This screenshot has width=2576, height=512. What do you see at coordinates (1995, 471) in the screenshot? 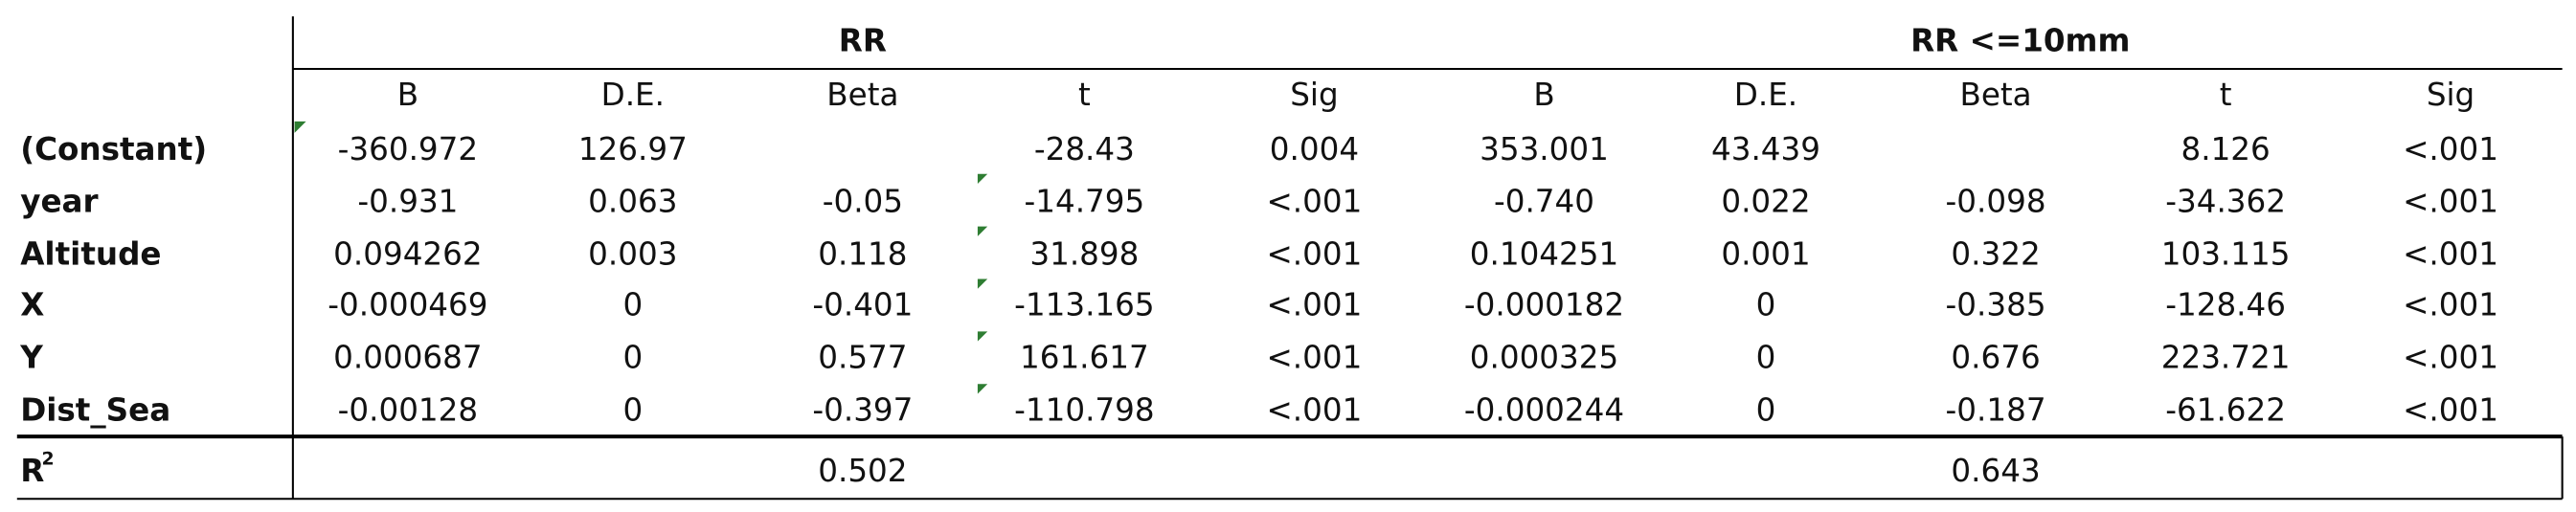
I see `cell: 0.643` at bounding box center [1995, 471].